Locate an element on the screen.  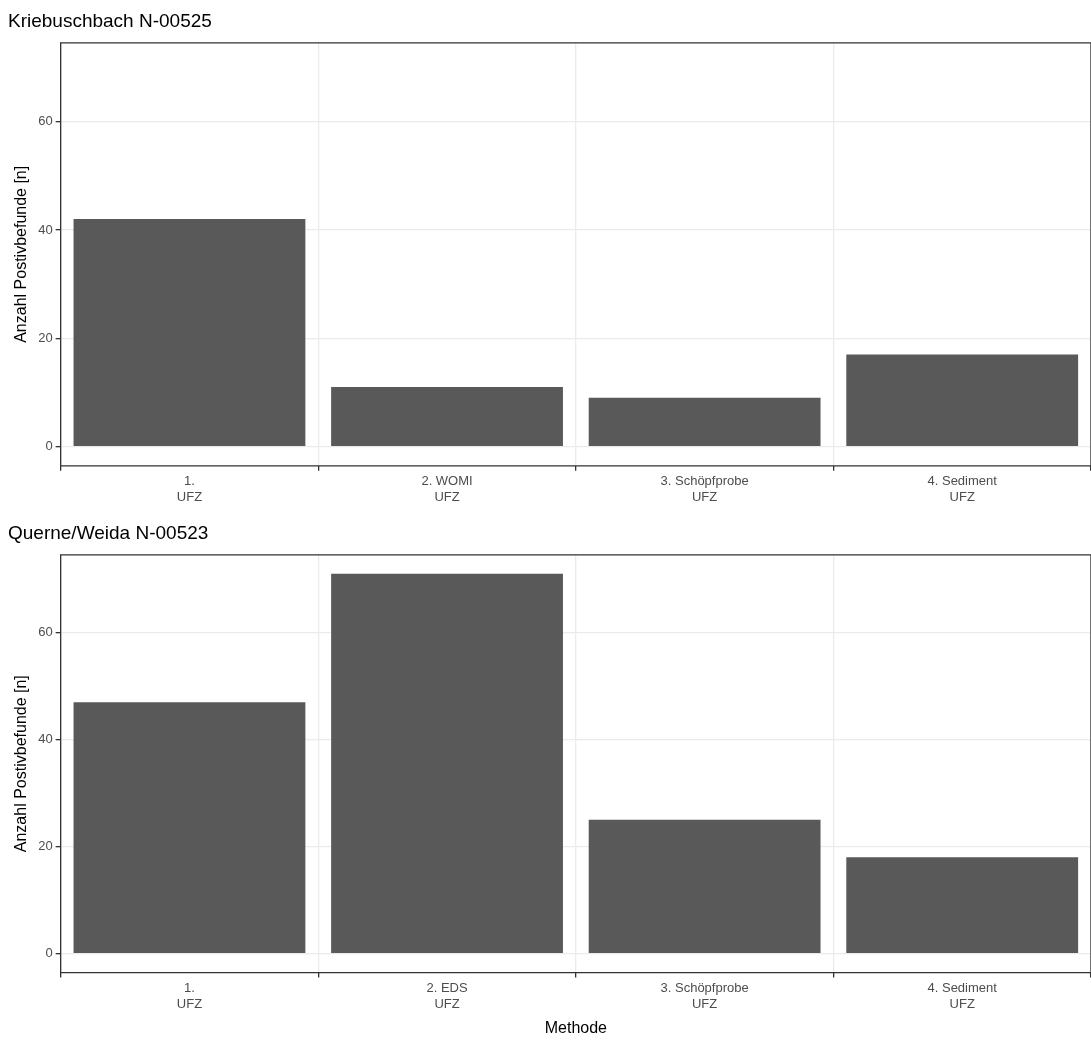
x-axis-title: Methode is located at coordinates (576, 1027).